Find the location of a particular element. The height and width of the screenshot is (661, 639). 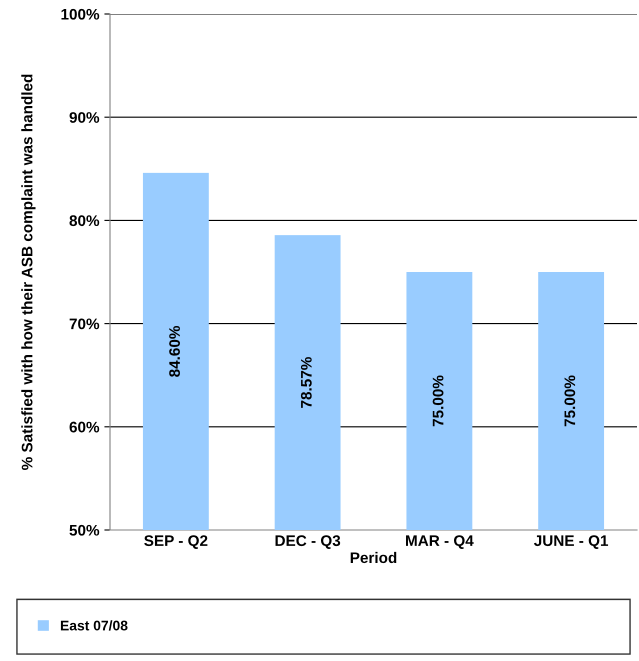

y-tick-label: 70% is located at coordinates (85, 324).